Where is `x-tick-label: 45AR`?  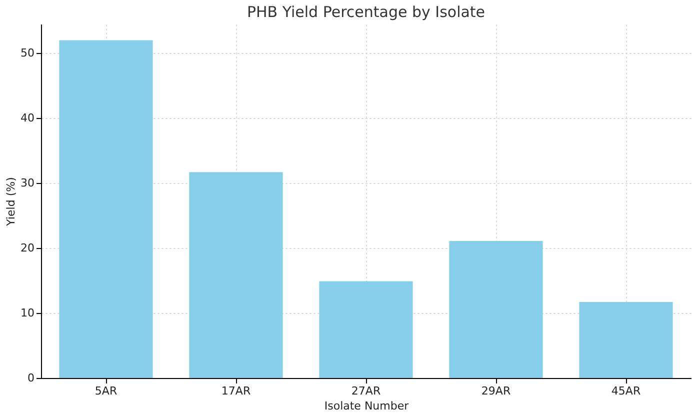 x-tick-label: 45AR is located at coordinates (626, 391).